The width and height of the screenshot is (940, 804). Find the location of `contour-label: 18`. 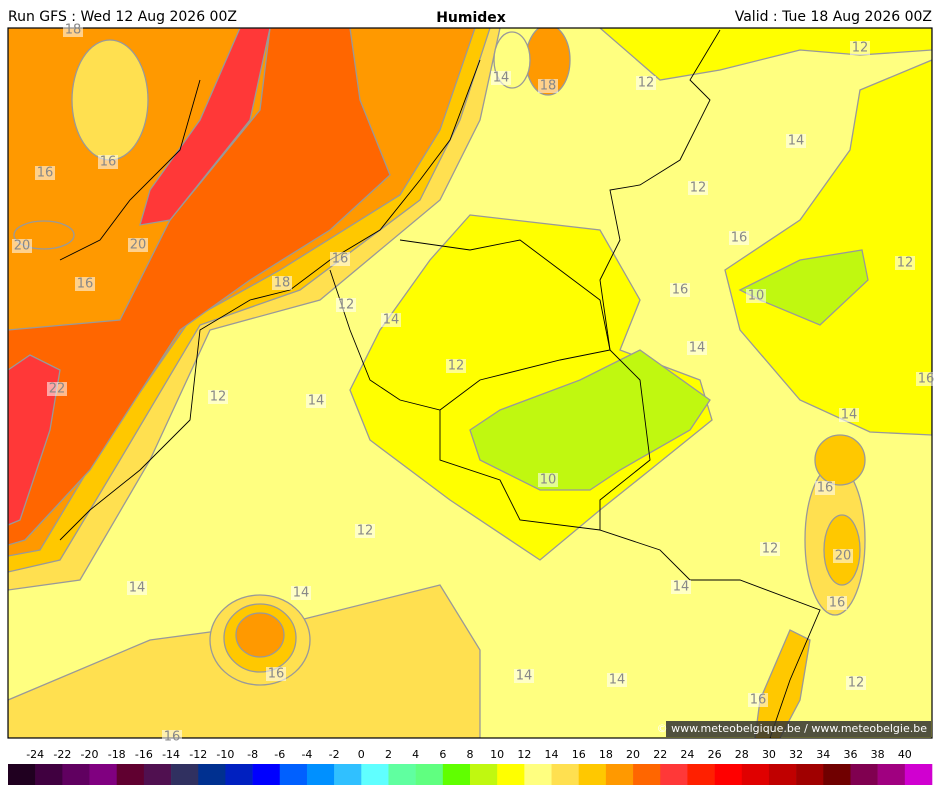

contour-label: 18 is located at coordinates (73, 30).